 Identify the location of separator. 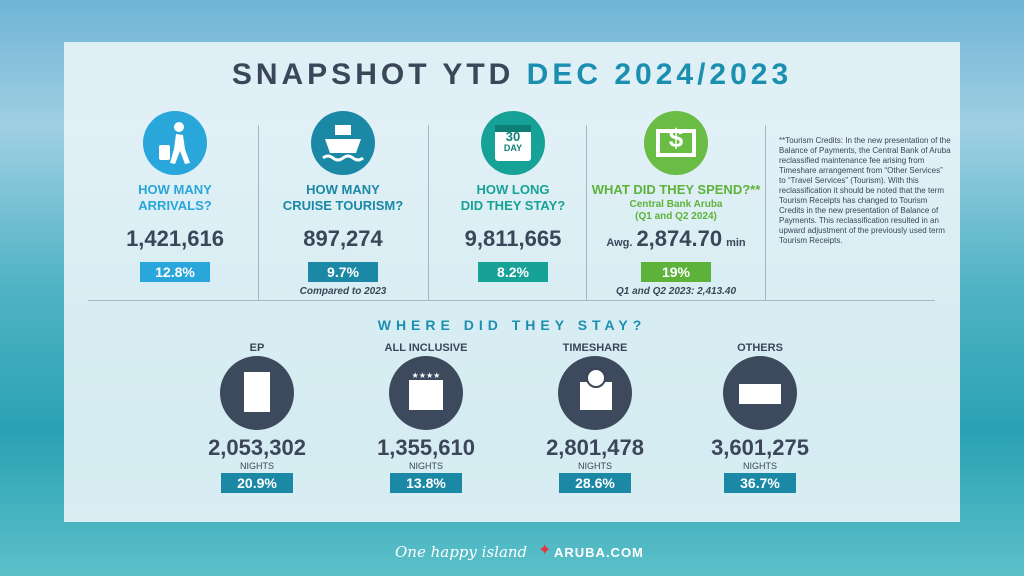
(511, 300).